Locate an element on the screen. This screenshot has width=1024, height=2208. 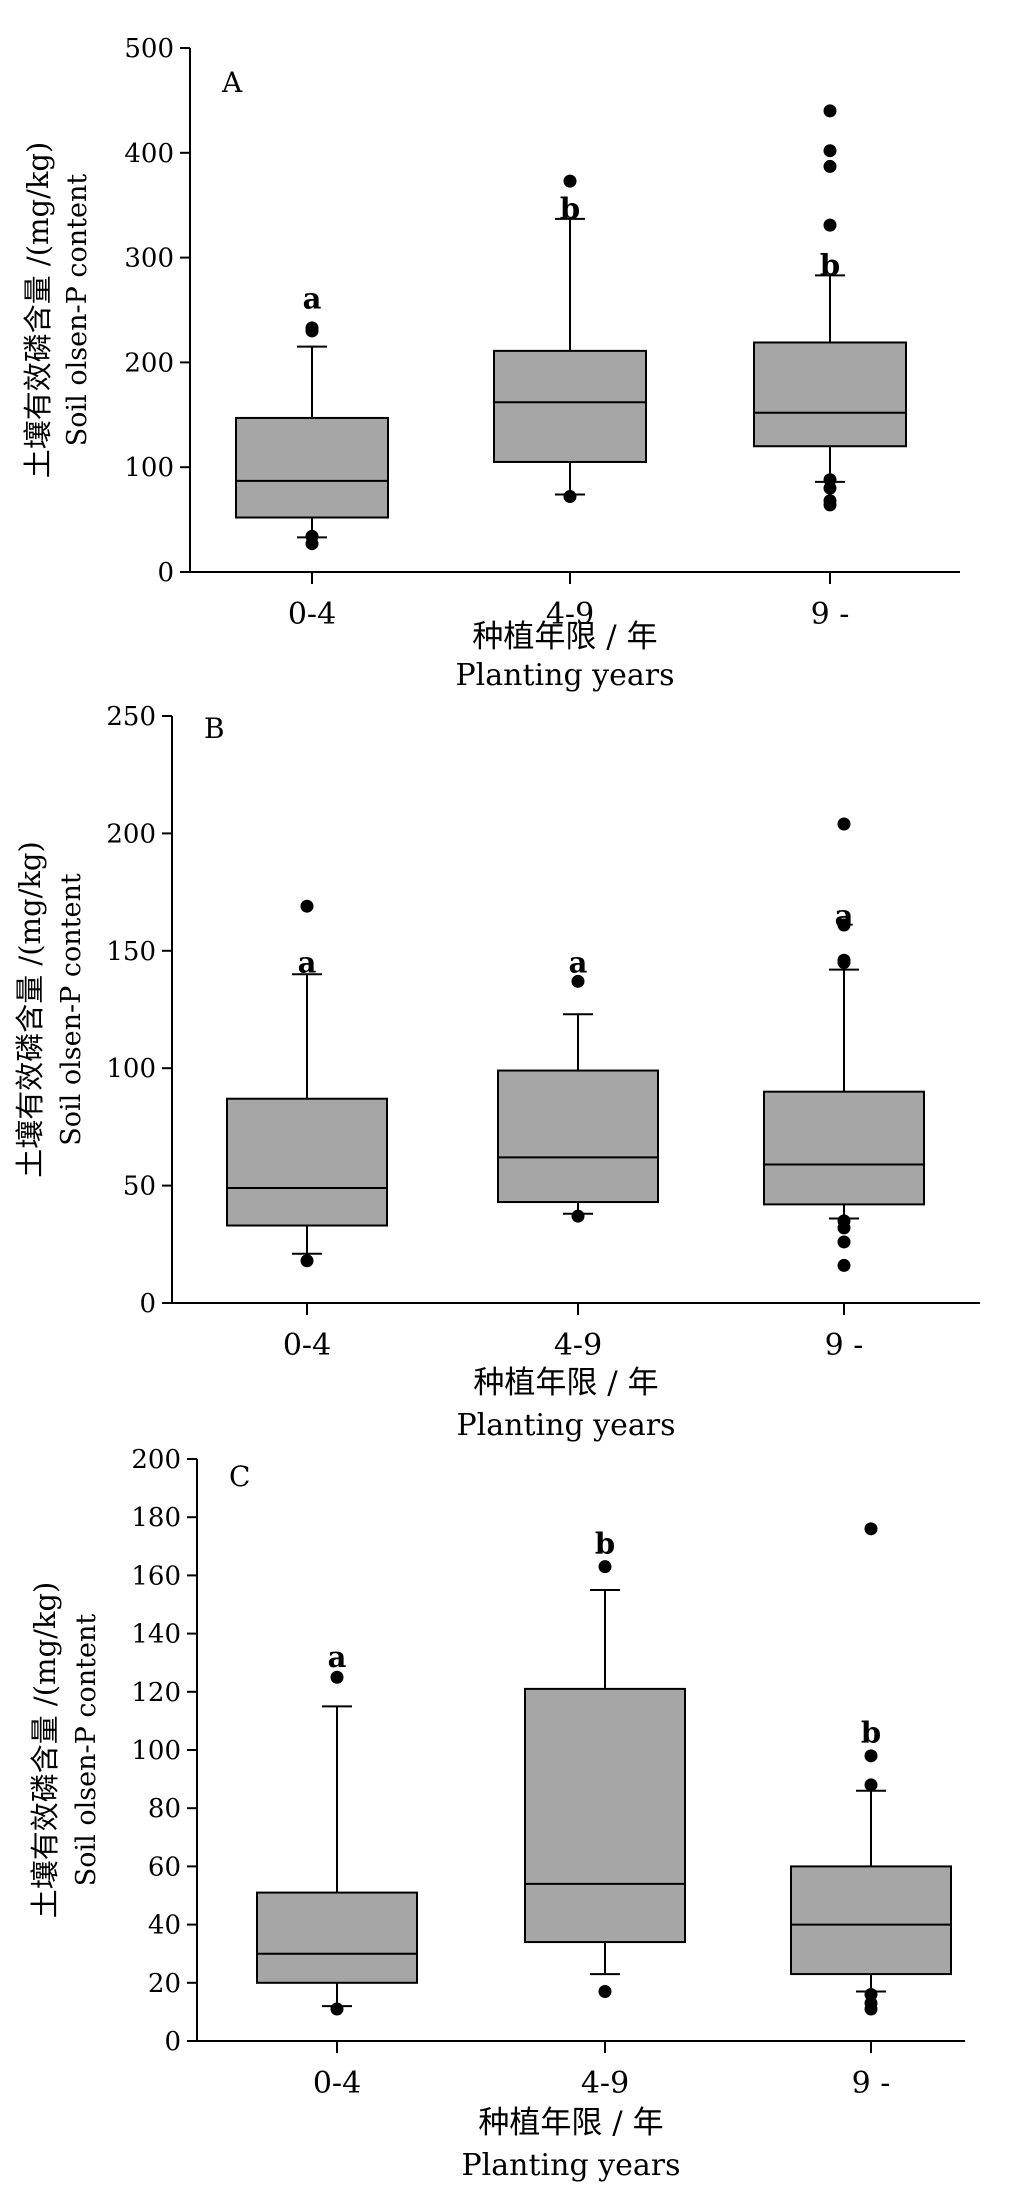
y-tick-label: 150 is located at coordinates (131, 952).